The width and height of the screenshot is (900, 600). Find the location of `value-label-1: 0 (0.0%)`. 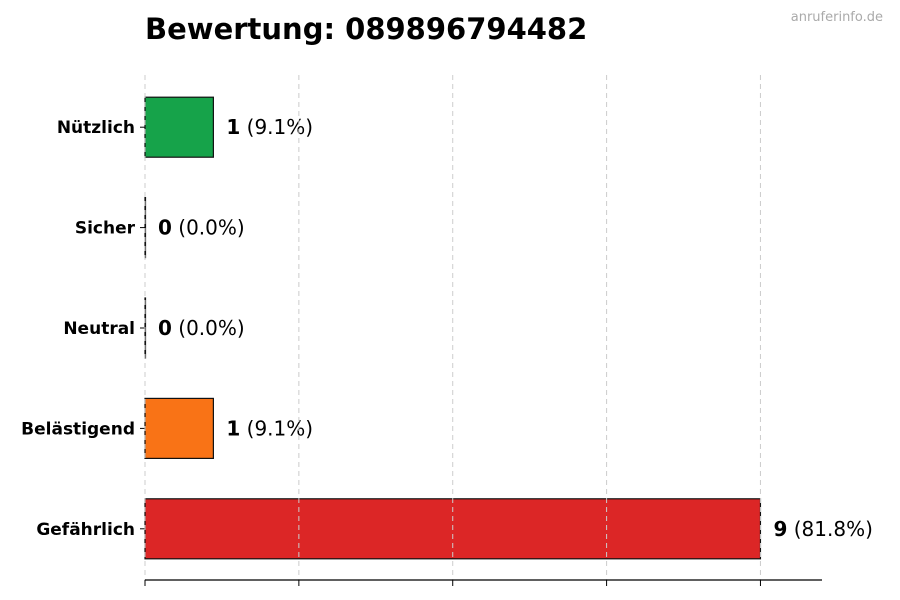

value-label-1: 0 (0.0%) is located at coordinates (201, 228).